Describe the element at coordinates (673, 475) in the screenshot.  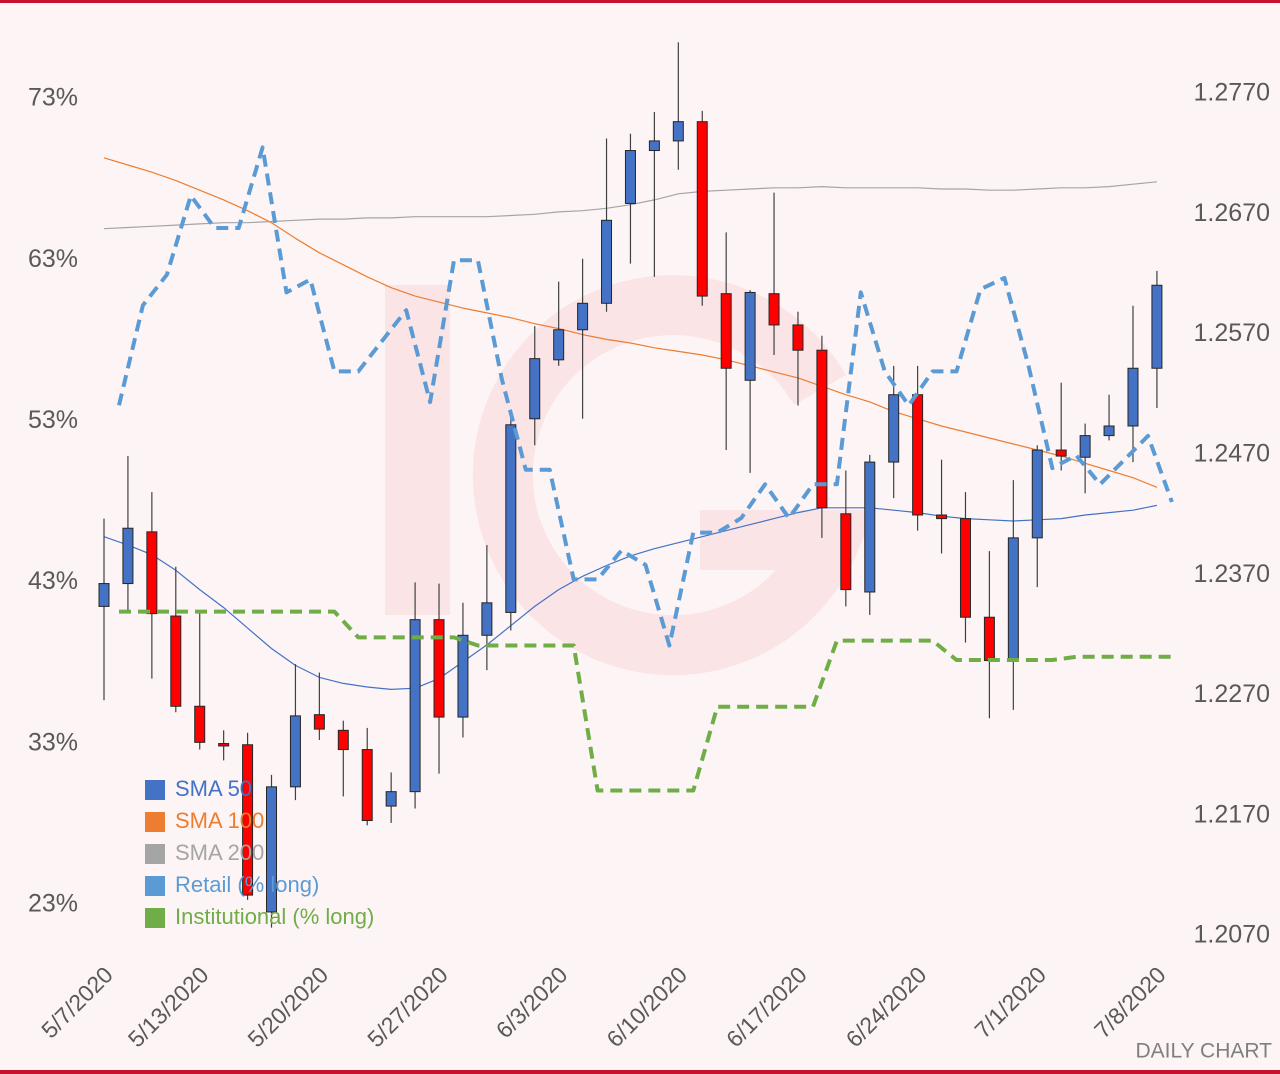
I see `watermark-g` at that location.